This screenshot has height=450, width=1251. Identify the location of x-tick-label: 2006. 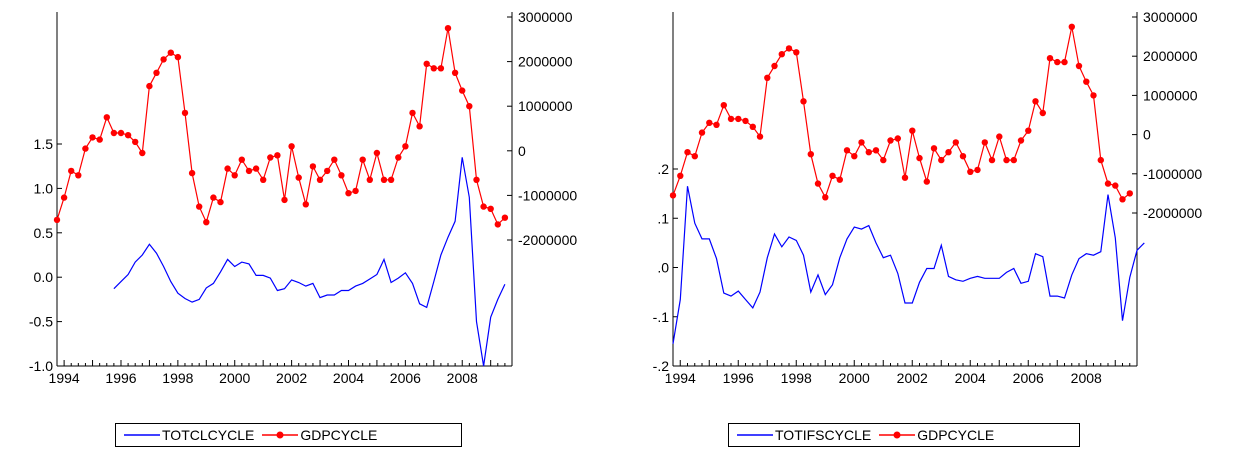
(405, 378).